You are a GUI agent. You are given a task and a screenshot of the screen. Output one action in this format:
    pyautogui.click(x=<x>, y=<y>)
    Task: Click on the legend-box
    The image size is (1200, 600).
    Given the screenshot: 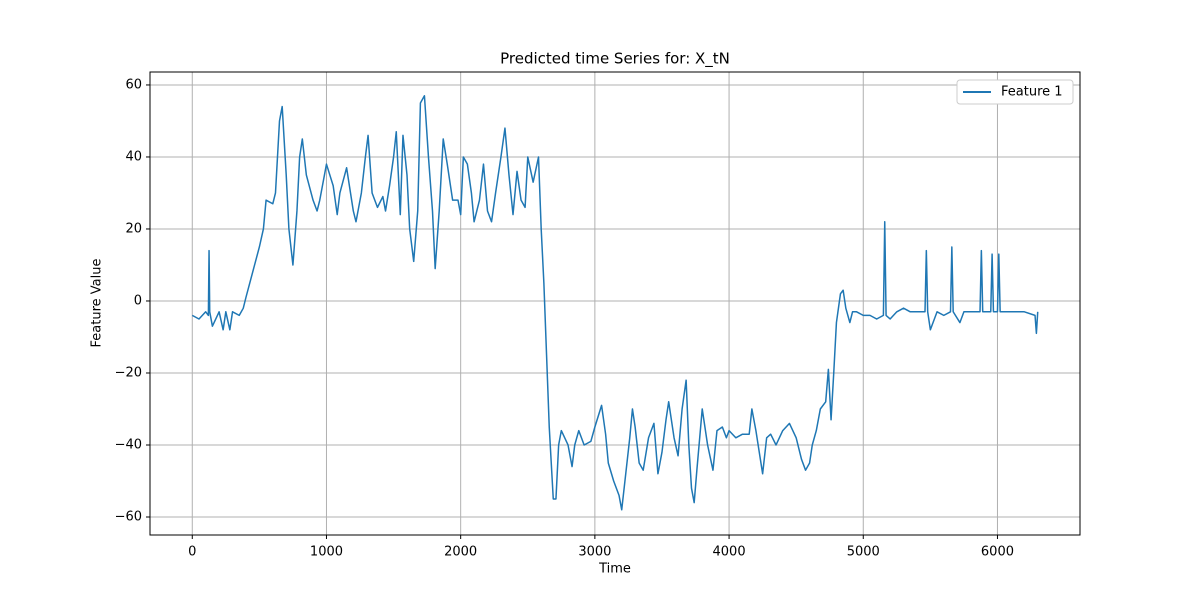 What is the action you would take?
    pyautogui.click(x=1015, y=92)
    